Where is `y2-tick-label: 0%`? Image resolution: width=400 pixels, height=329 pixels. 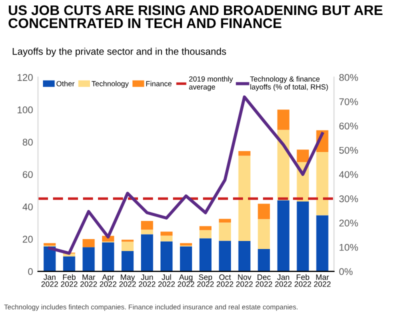 y2-tick-label: 0% is located at coordinates (346, 272).